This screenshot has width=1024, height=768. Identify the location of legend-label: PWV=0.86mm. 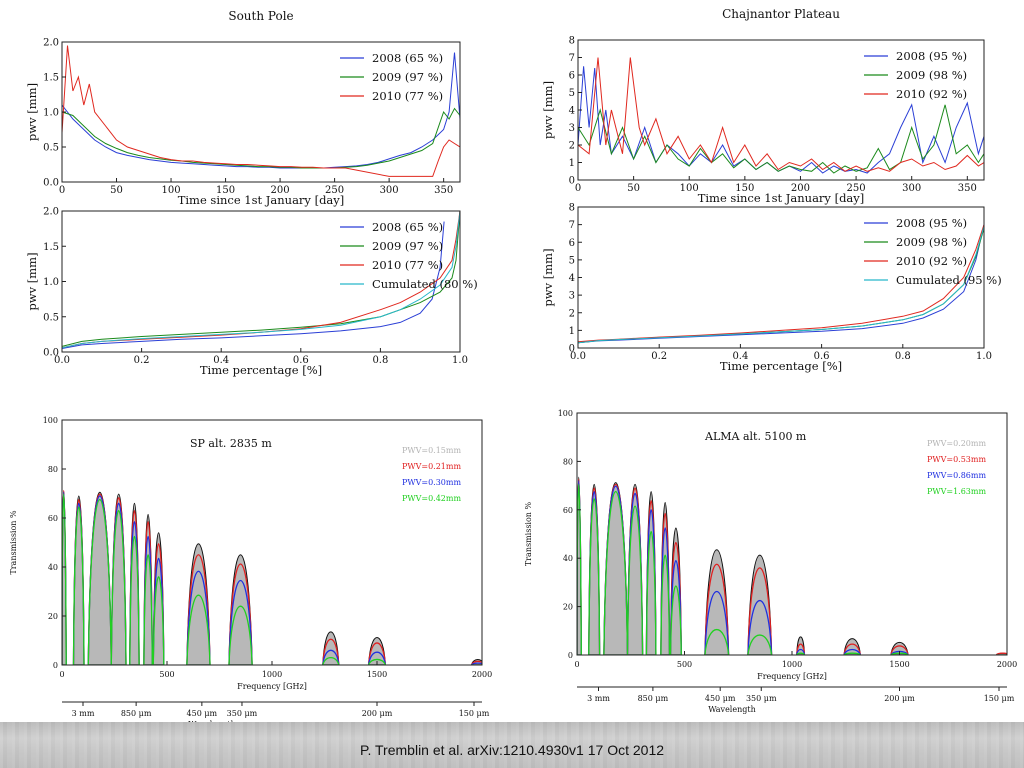
(956, 475).